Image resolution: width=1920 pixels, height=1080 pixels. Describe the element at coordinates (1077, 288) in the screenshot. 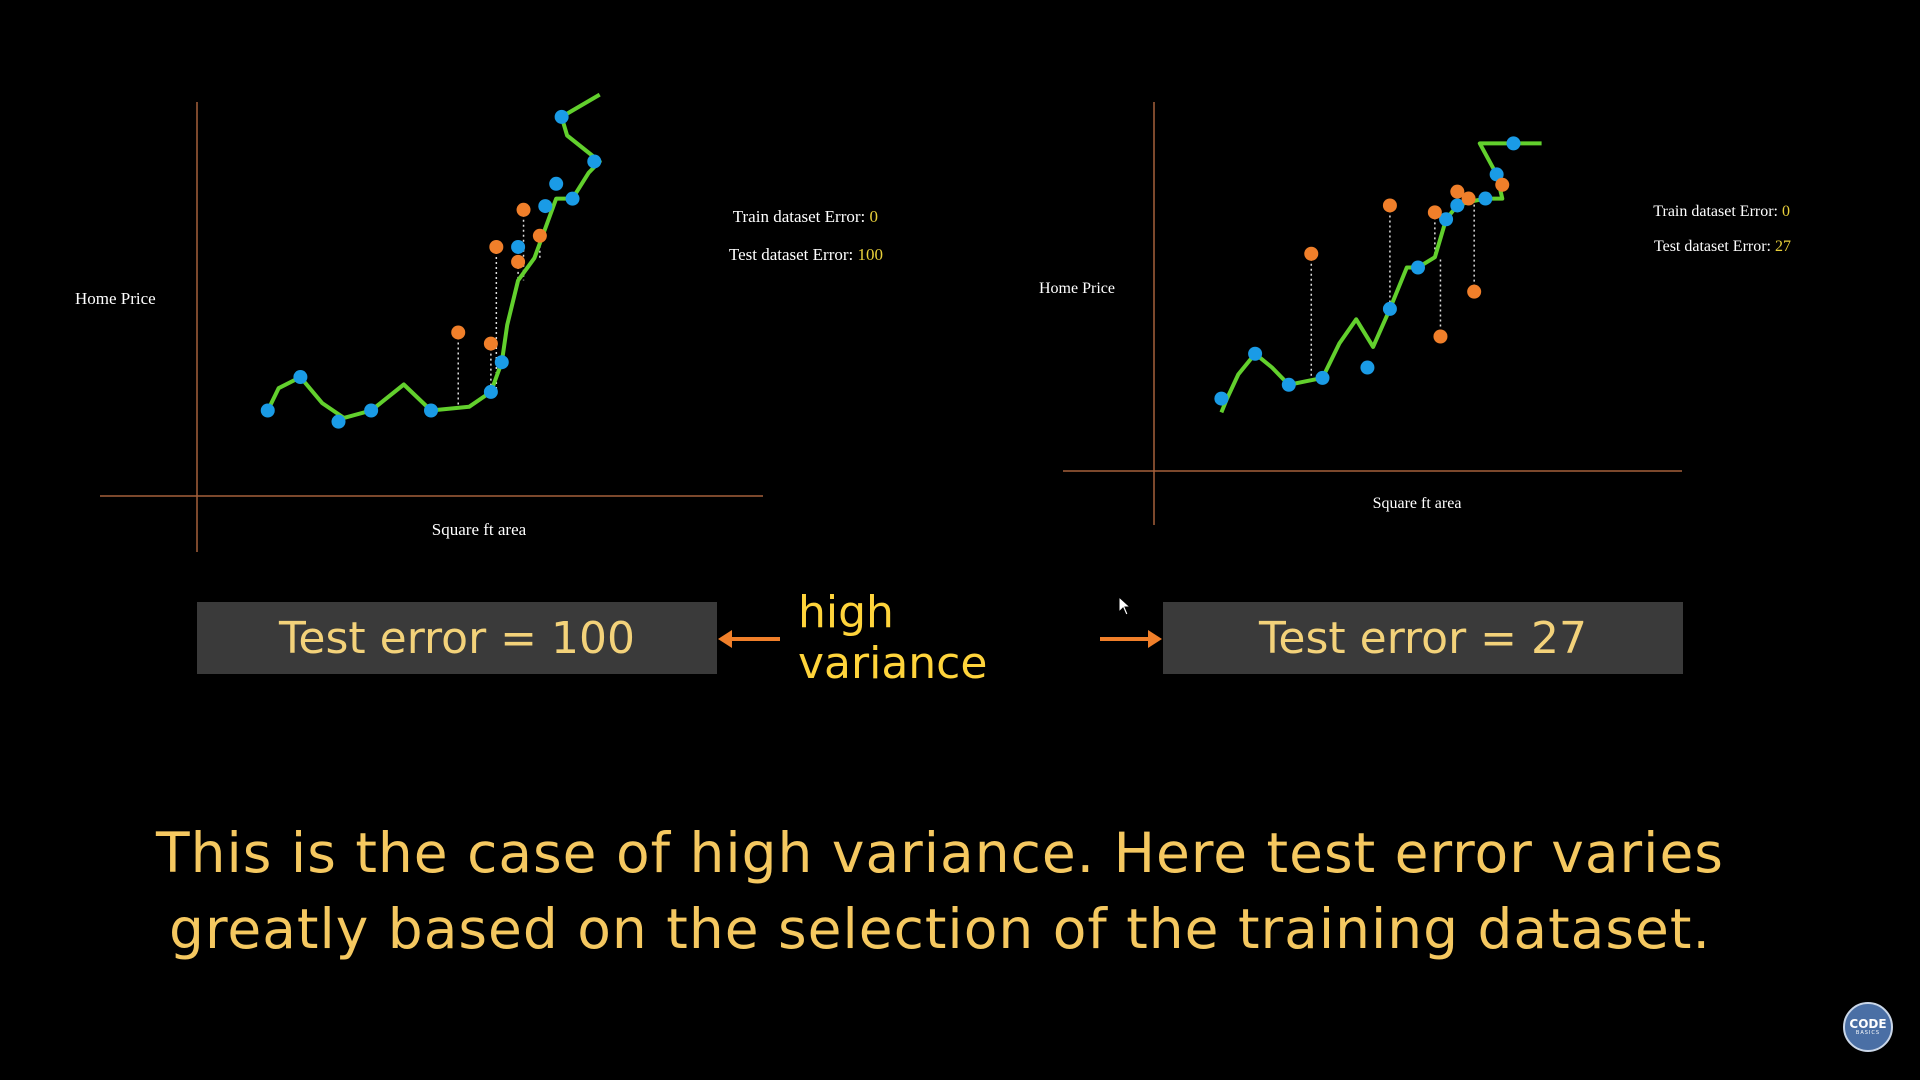

I see `right-y-axis-label: Home Price` at that location.